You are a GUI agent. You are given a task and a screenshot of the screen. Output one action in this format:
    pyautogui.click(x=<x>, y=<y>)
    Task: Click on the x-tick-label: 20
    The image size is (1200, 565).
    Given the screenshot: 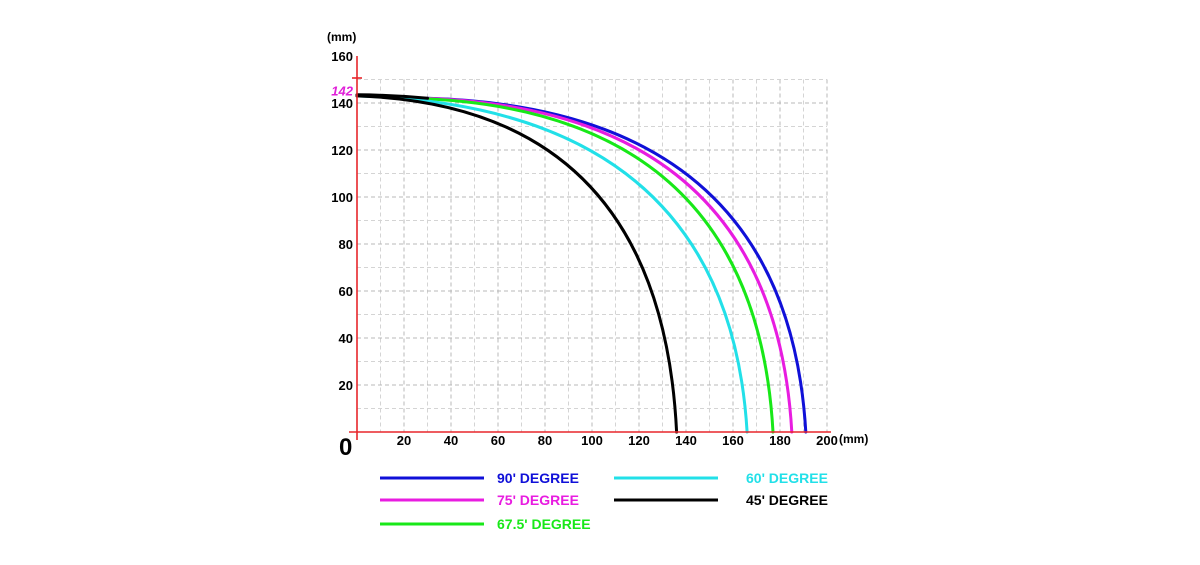 What is the action you would take?
    pyautogui.click(x=404, y=440)
    